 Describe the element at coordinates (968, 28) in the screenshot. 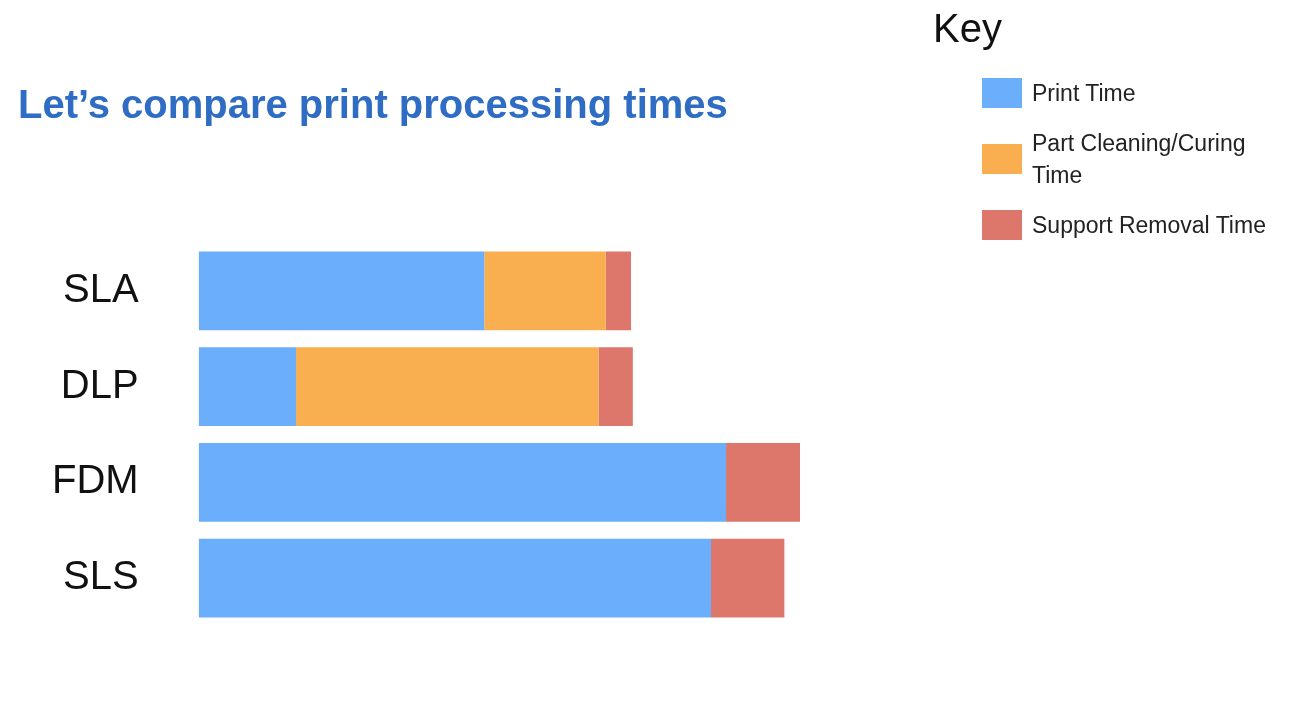

I see `legend-title: Key` at that location.